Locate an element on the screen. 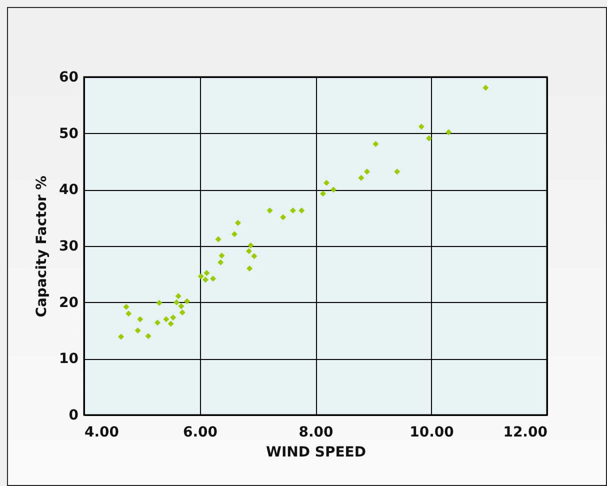 This screenshot has width=607, height=486. y-tick-label: 60 is located at coordinates (69, 78).